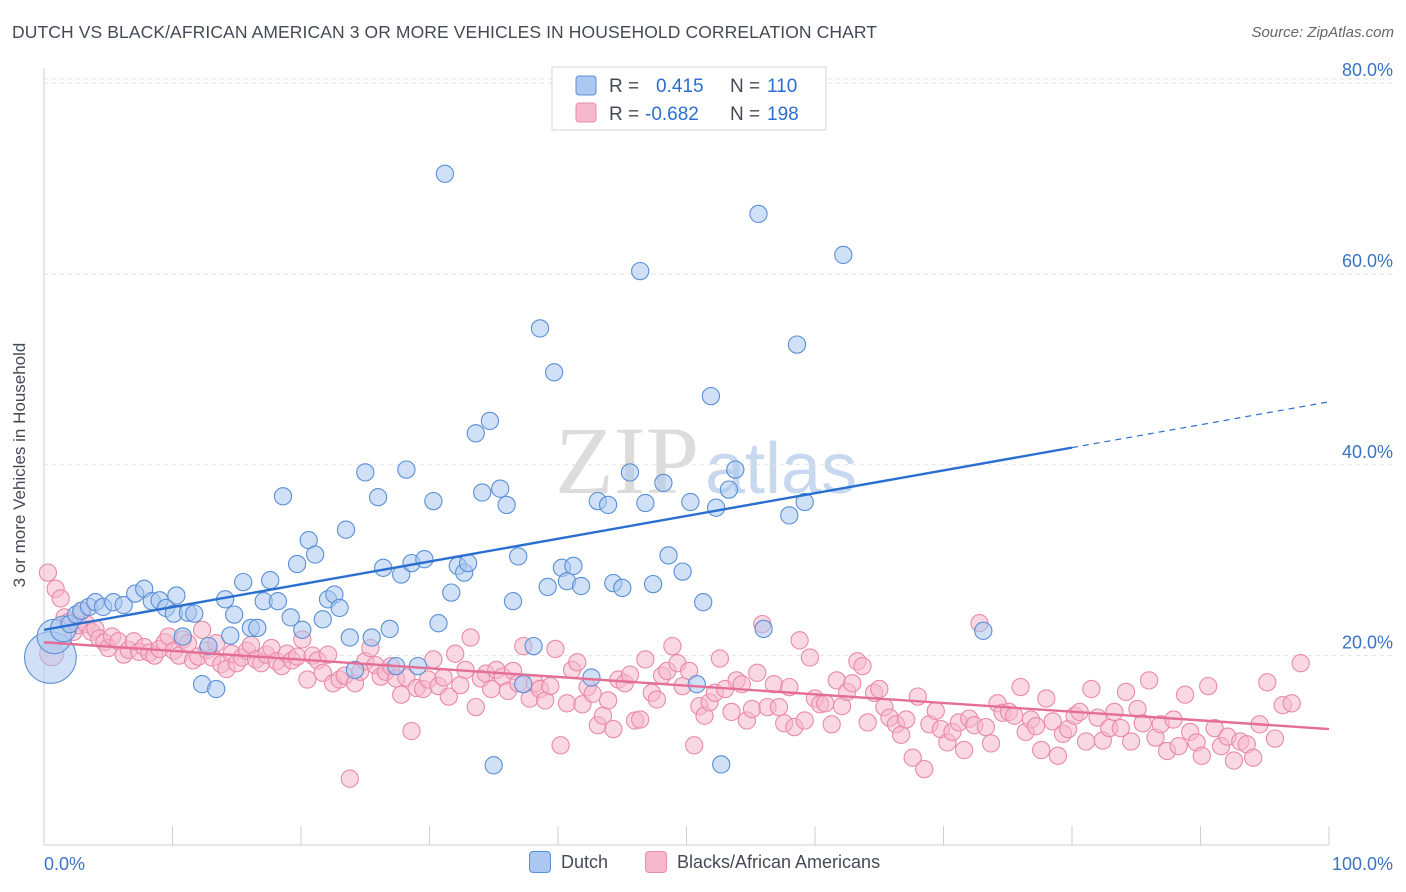 The width and height of the screenshot is (1406, 892). What do you see at coordinates (585, 861) in the screenshot?
I see `series-legend-label-dutch: Dutch` at bounding box center [585, 861].